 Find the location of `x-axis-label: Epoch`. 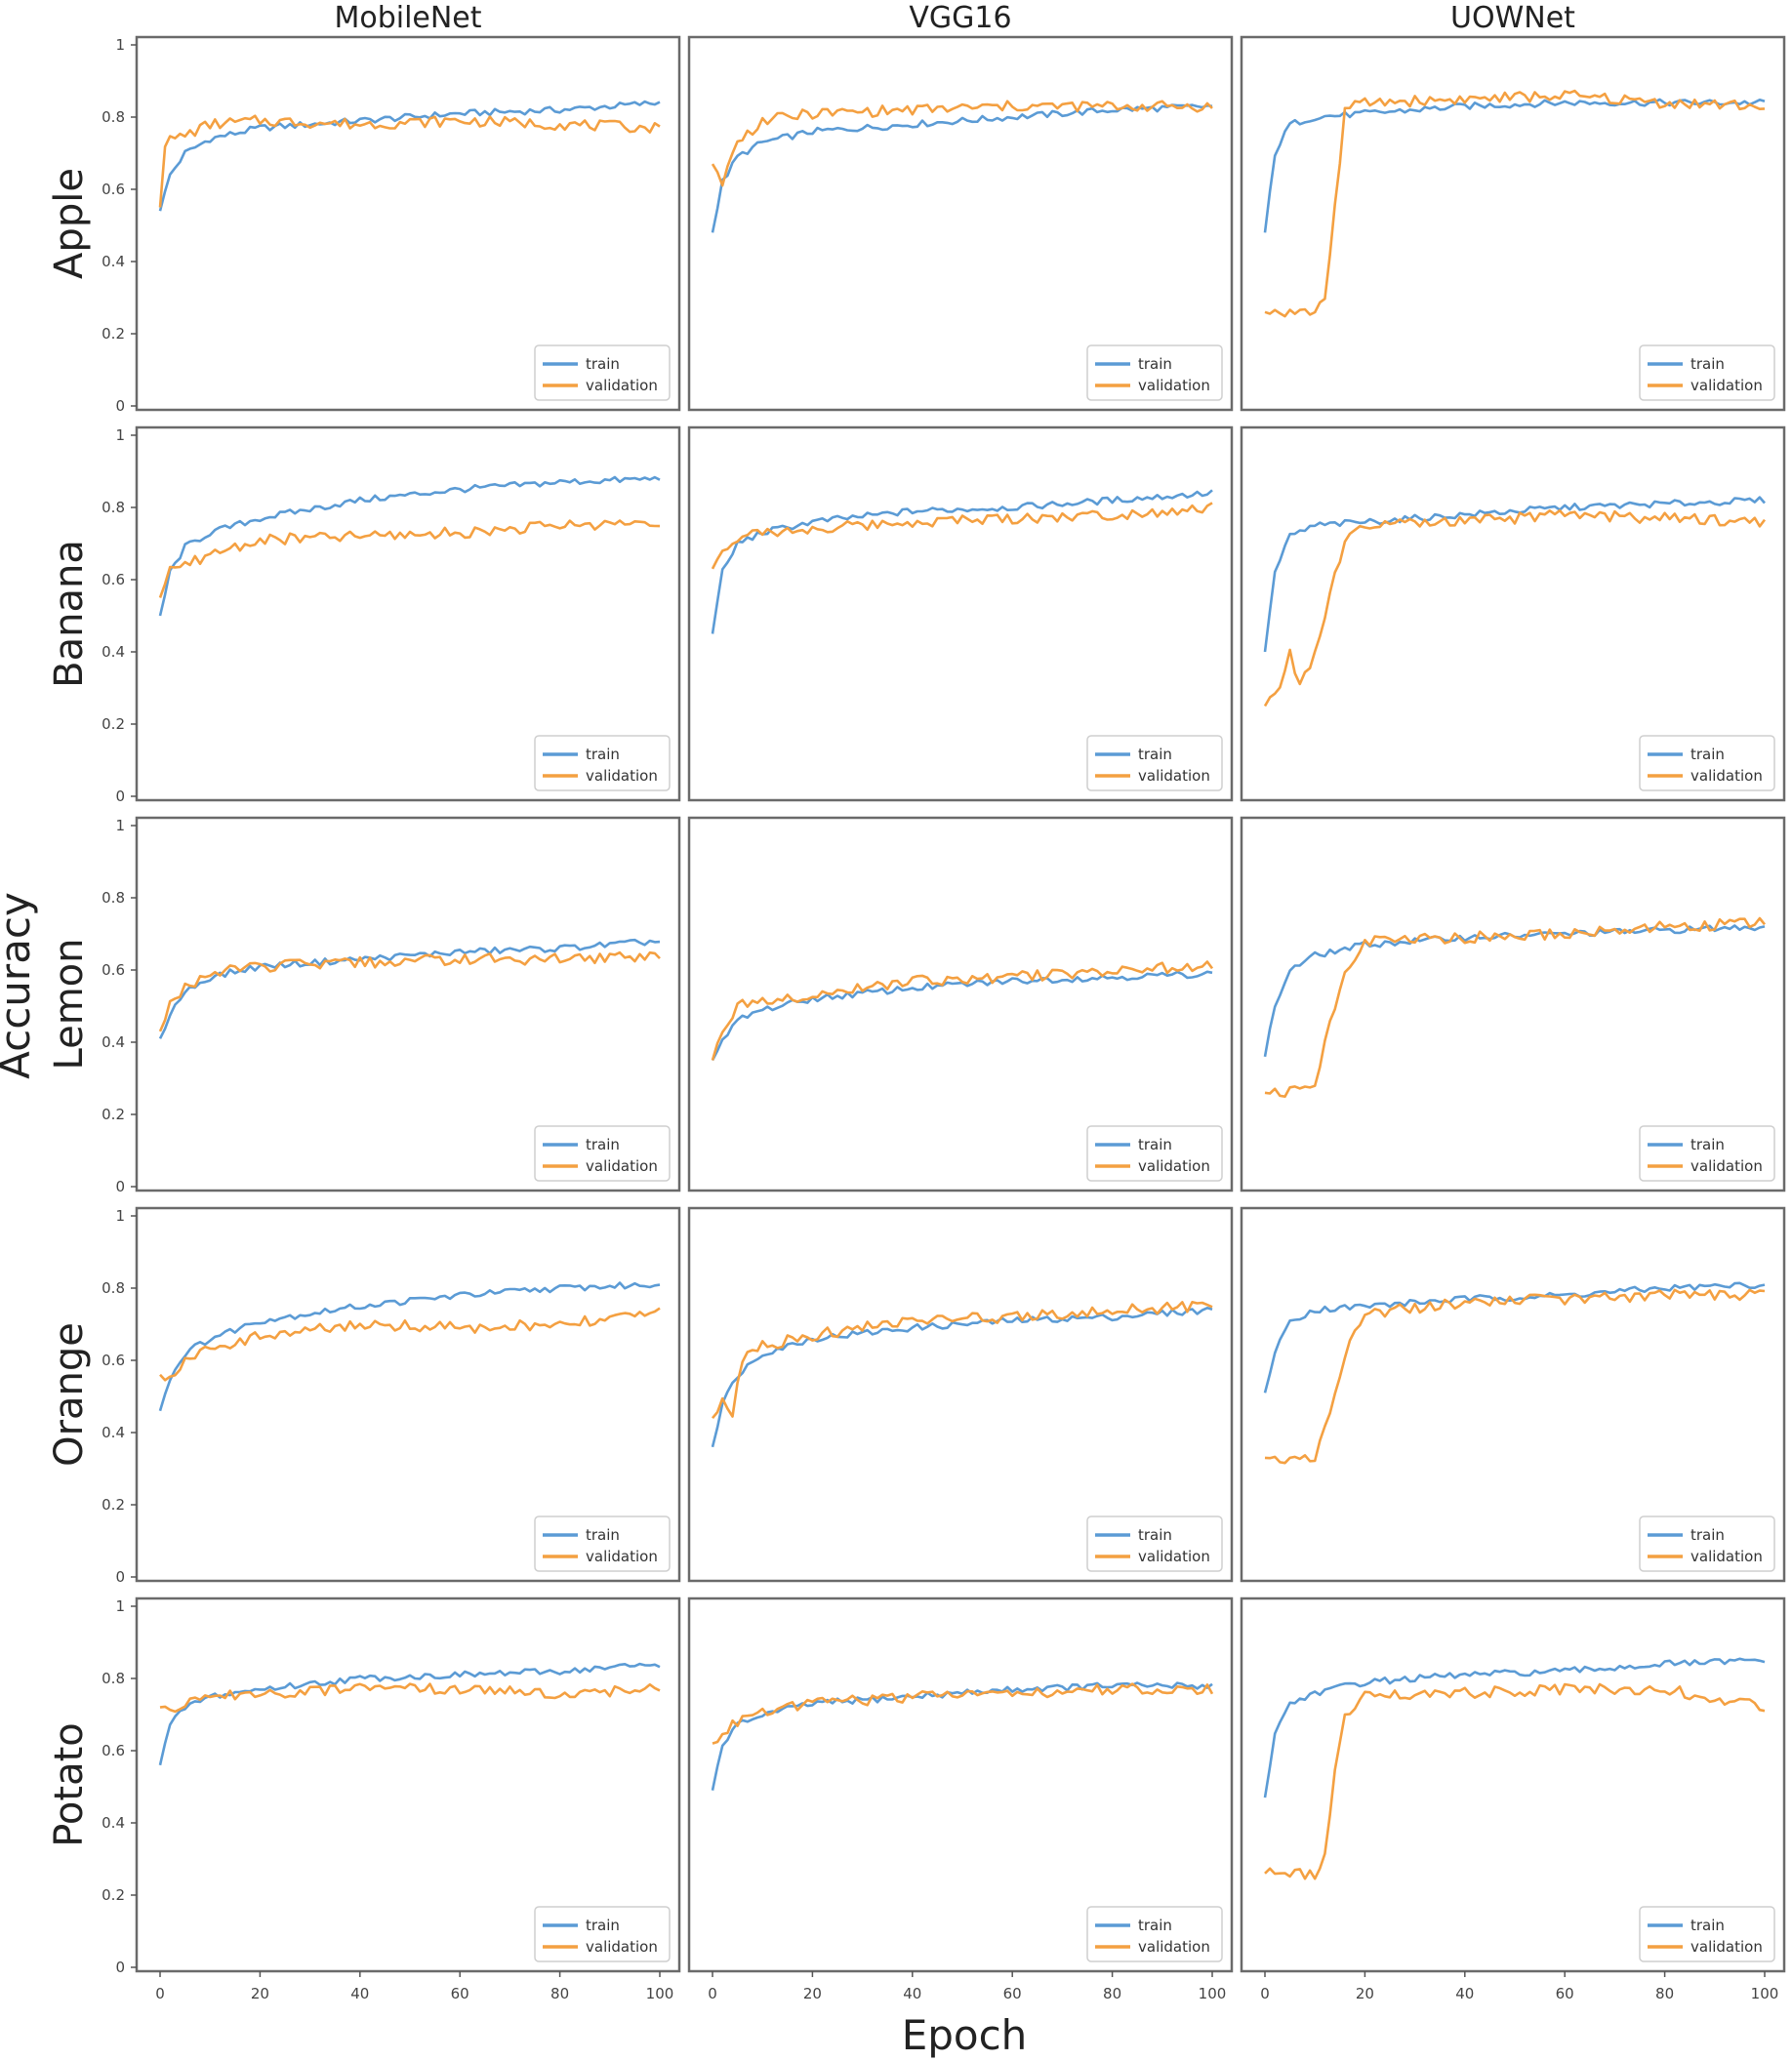

x-axis-label: Epoch is located at coordinates (965, 2035).